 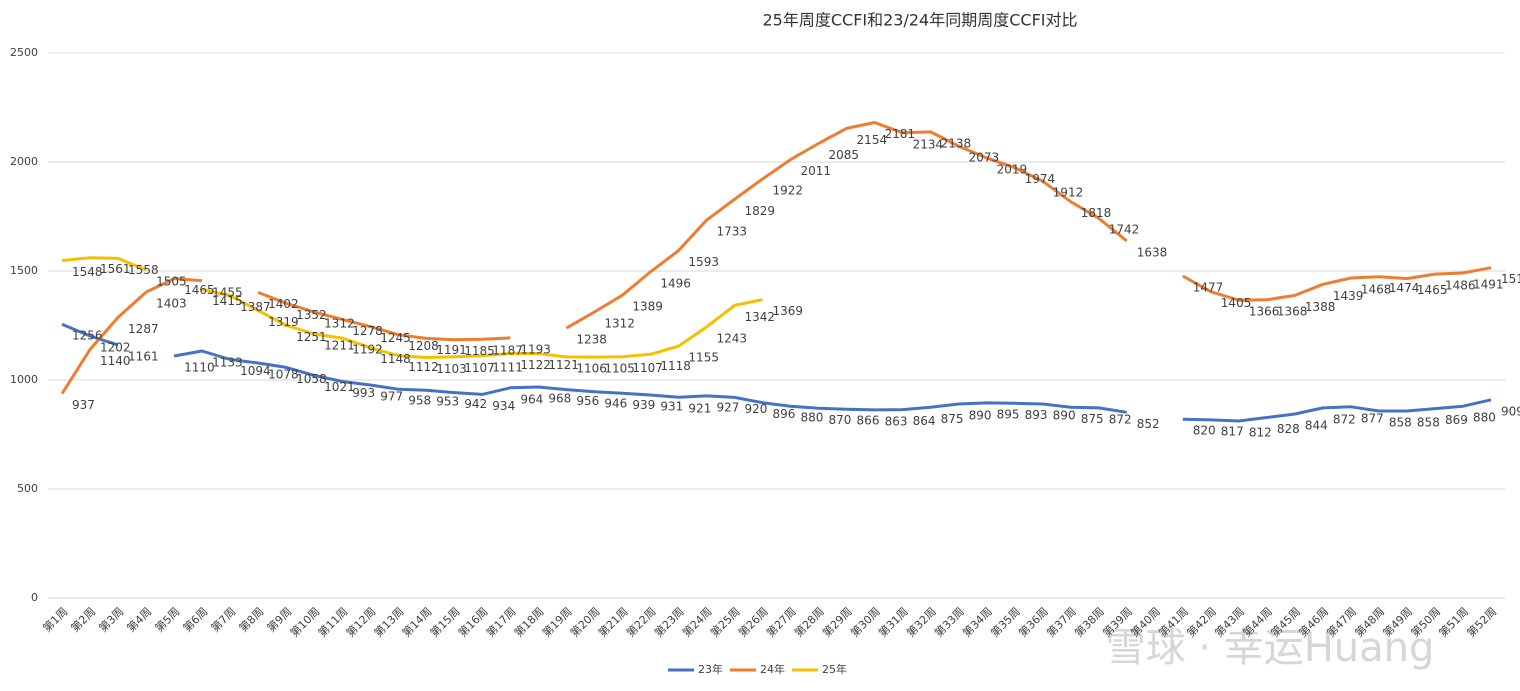 What do you see at coordinates (1260, 432) in the screenshot?
I see `data-label: 812` at bounding box center [1260, 432].